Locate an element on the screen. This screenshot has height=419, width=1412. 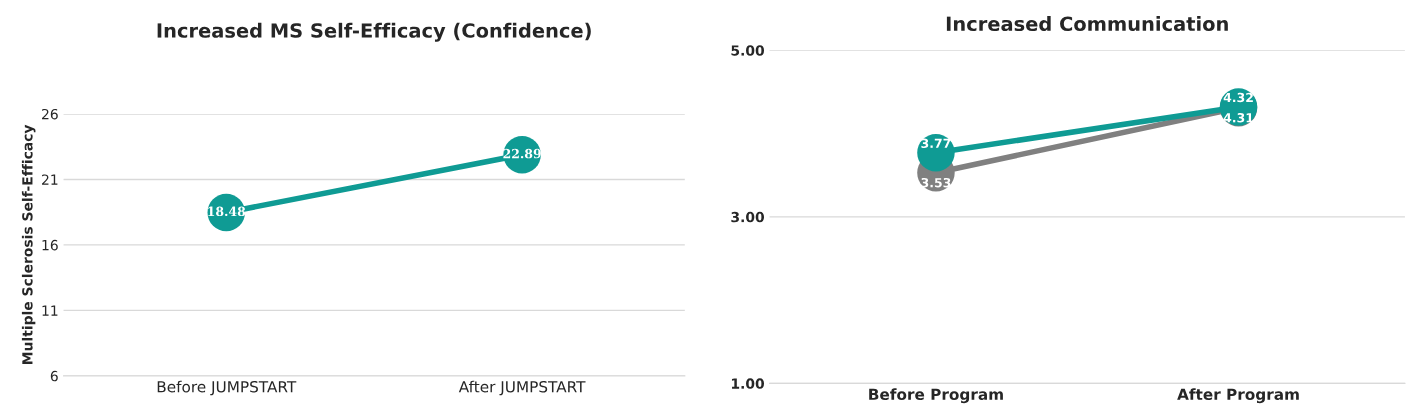
y-tick-label: 26 is located at coordinates (50, 114).